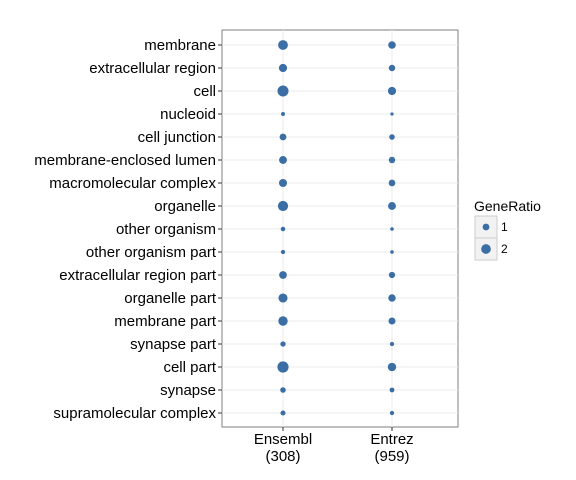  I want to click on legend: GeneRatio 1 2, so click(507, 229).